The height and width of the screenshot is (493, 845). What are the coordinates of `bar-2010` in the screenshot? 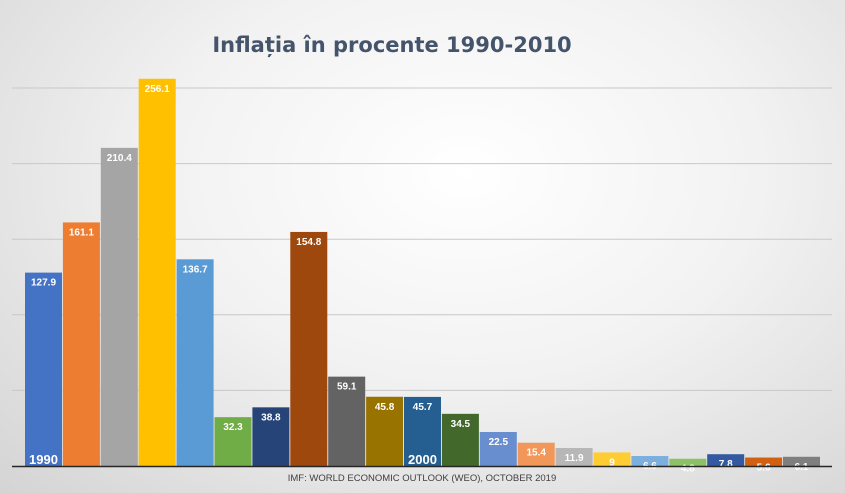 It's located at (801, 461).